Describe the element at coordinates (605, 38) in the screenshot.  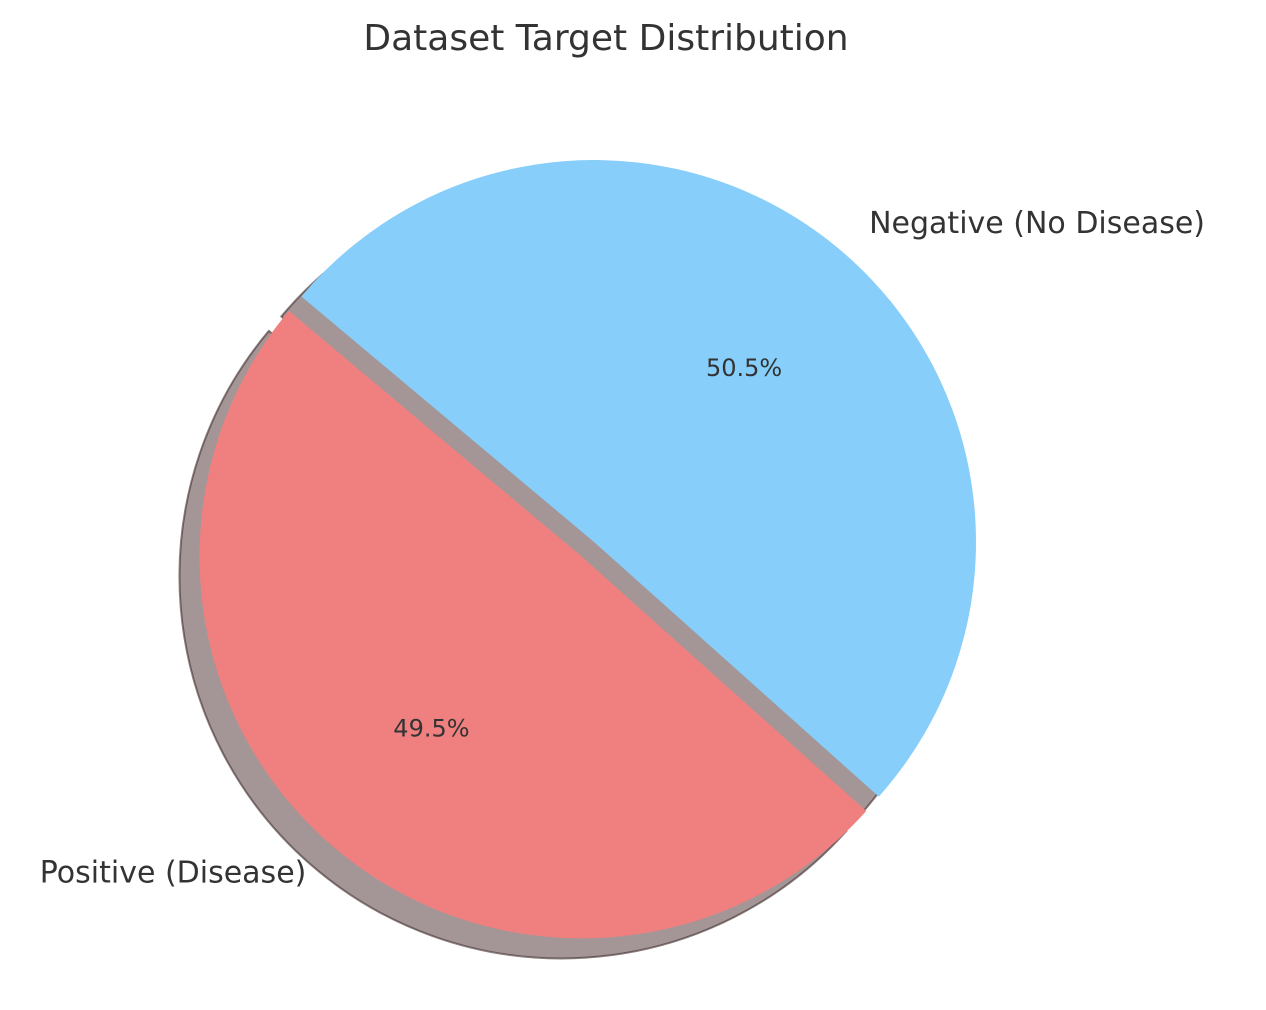
I see `chart-title: Dataset Target Distribution` at that location.